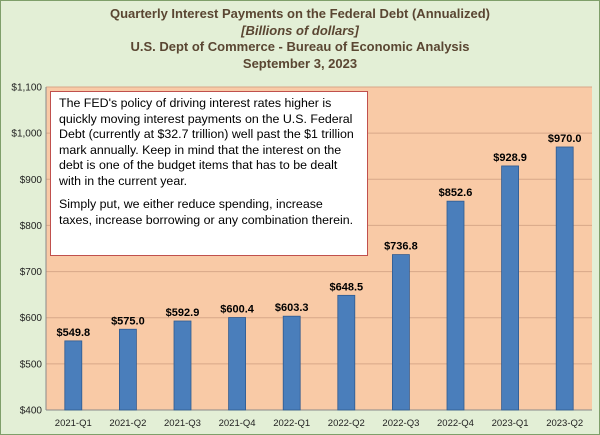  Describe the element at coordinates (300, 63) in the screenshot. I see `chart-date: September 3, 2023` at that location.